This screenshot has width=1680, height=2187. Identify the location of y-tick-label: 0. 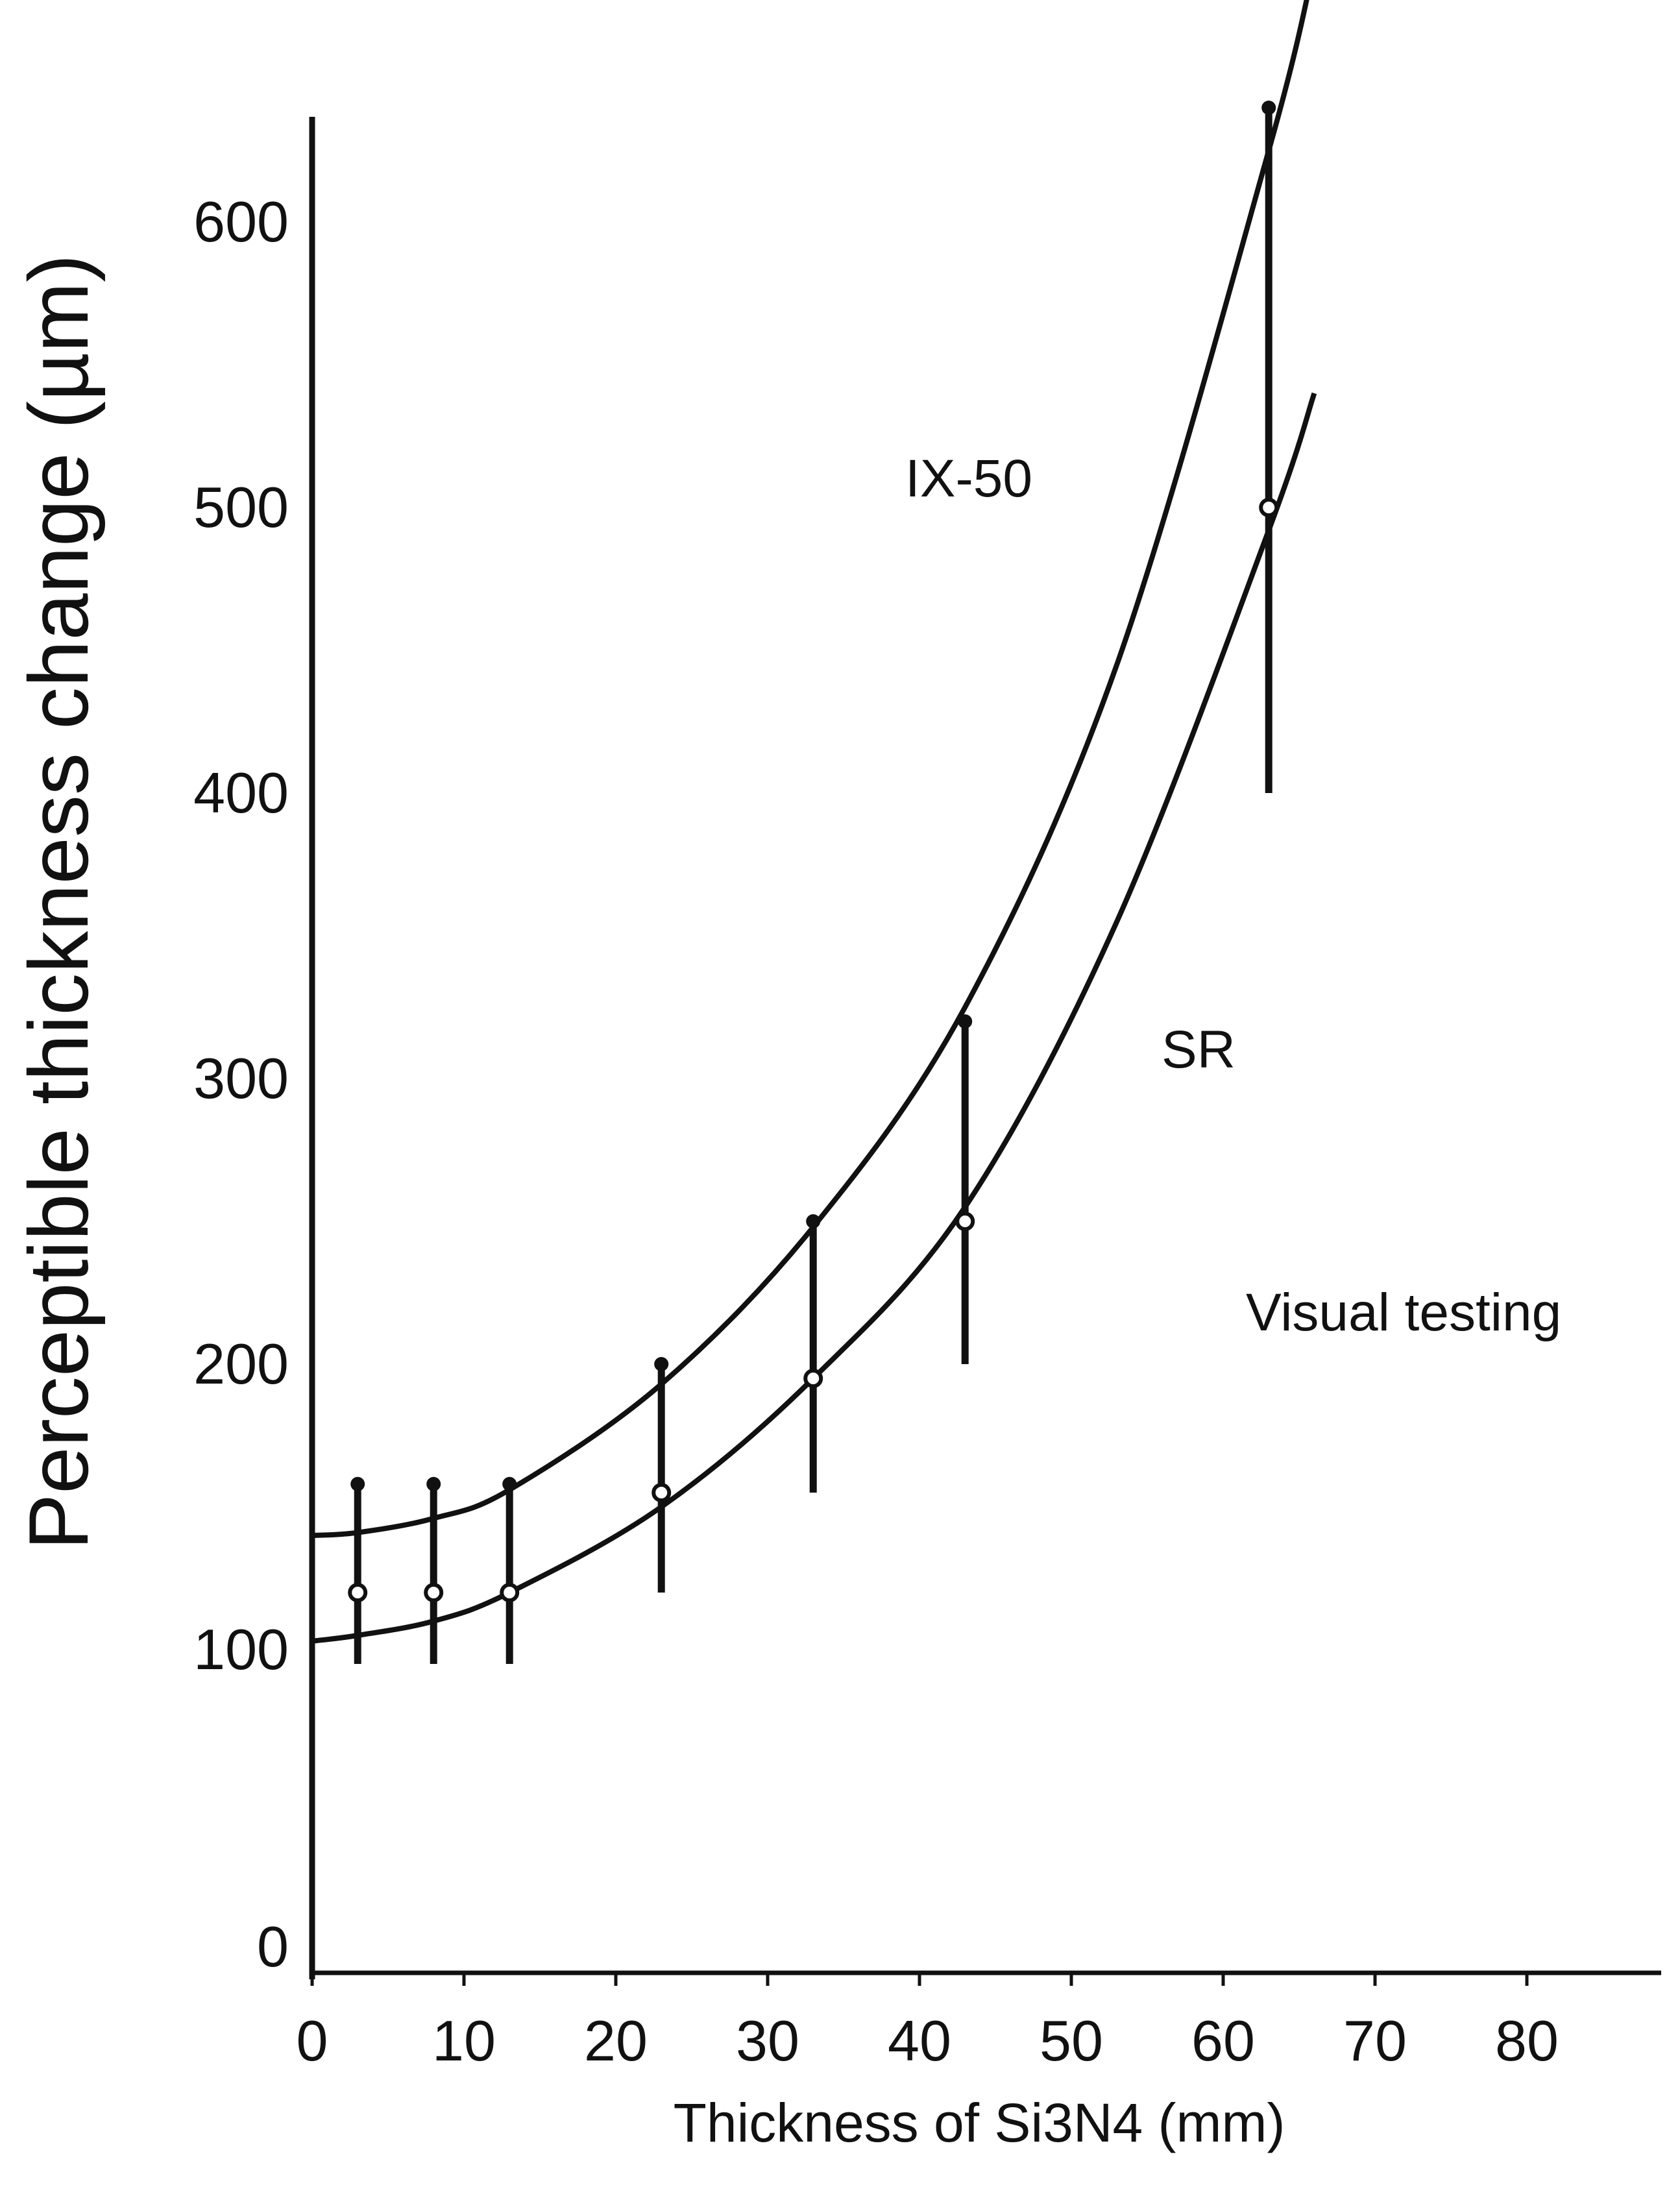
(273, 1946).